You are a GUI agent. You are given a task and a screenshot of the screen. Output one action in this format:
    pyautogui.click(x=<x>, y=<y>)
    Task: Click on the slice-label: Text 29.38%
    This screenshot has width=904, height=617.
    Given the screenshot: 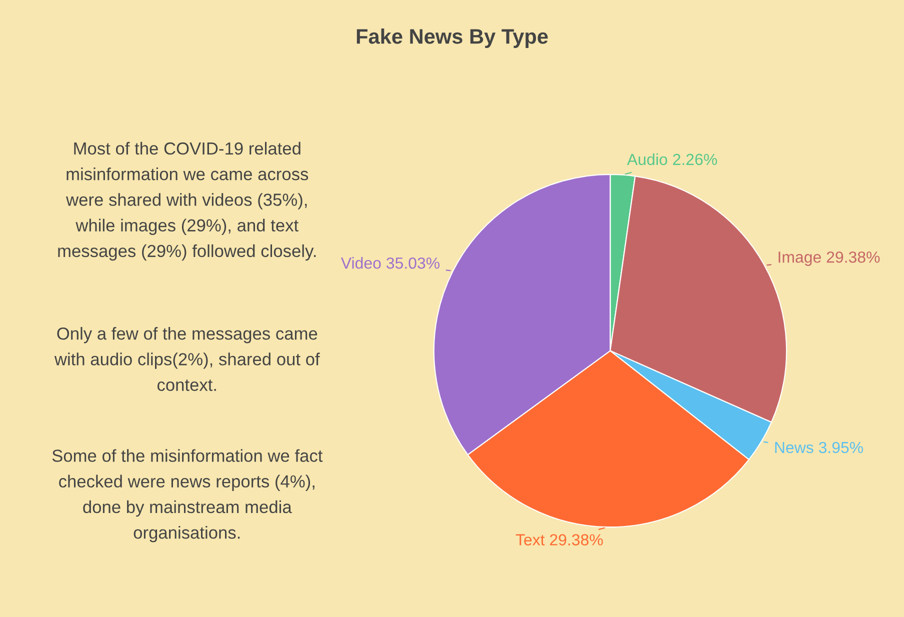 What is the action you would take?
    pyautogui.click(x=559, y=540)
    